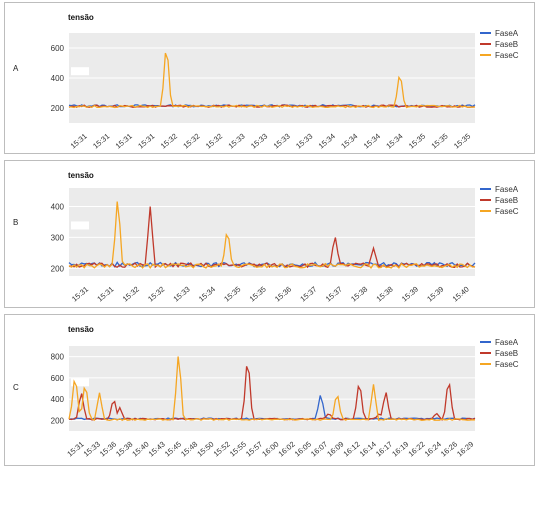 This screenshot has height=506, width=540. I want to click on x-tick-label: 16:17, so click(384, 449).